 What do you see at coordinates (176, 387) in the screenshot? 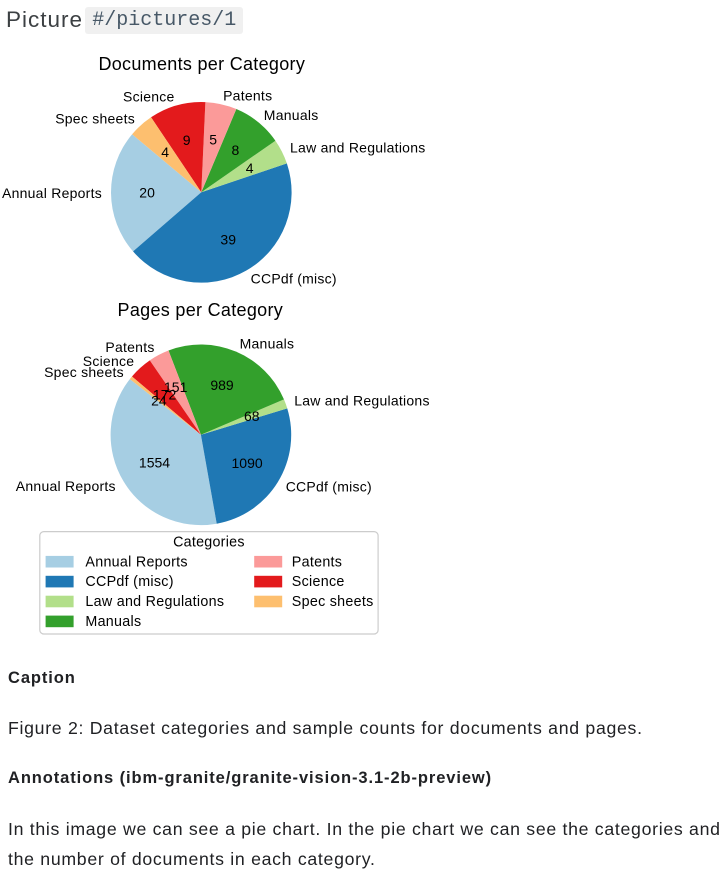
I see `svg-text: 151` at bounding box center [176, 387].